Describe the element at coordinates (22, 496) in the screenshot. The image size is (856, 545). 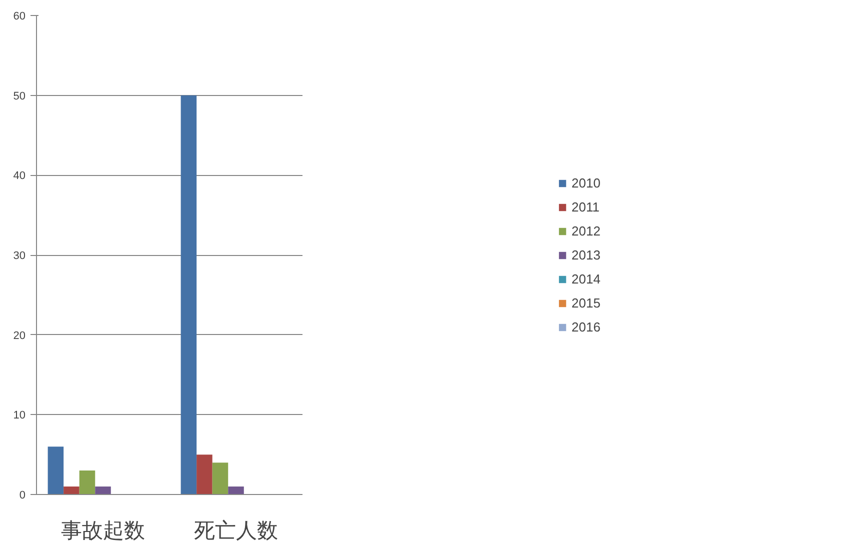
I see `y-tick-label: 0` at that location.